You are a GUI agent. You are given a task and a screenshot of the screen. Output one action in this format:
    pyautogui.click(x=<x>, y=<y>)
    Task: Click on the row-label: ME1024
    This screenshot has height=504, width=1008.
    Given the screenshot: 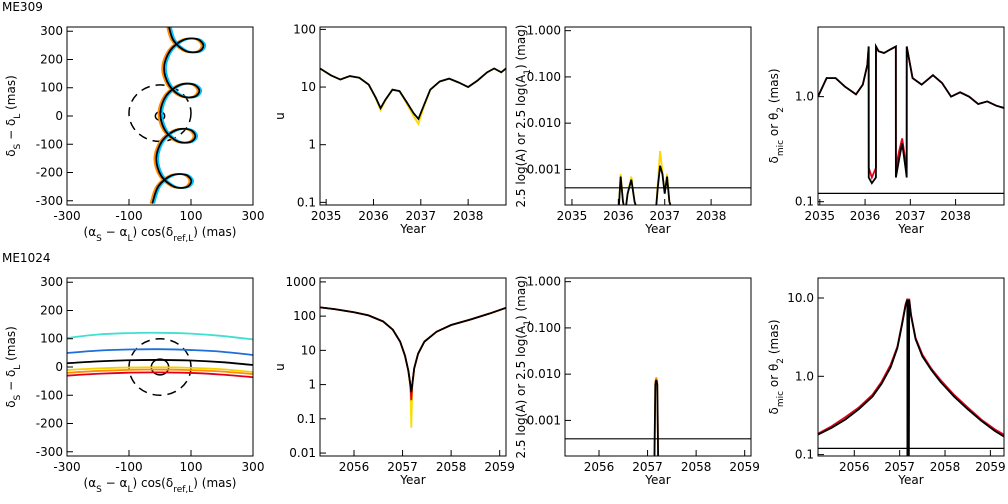 What is the action you would take?
    pyautogui.click(x=26, y=258)
    